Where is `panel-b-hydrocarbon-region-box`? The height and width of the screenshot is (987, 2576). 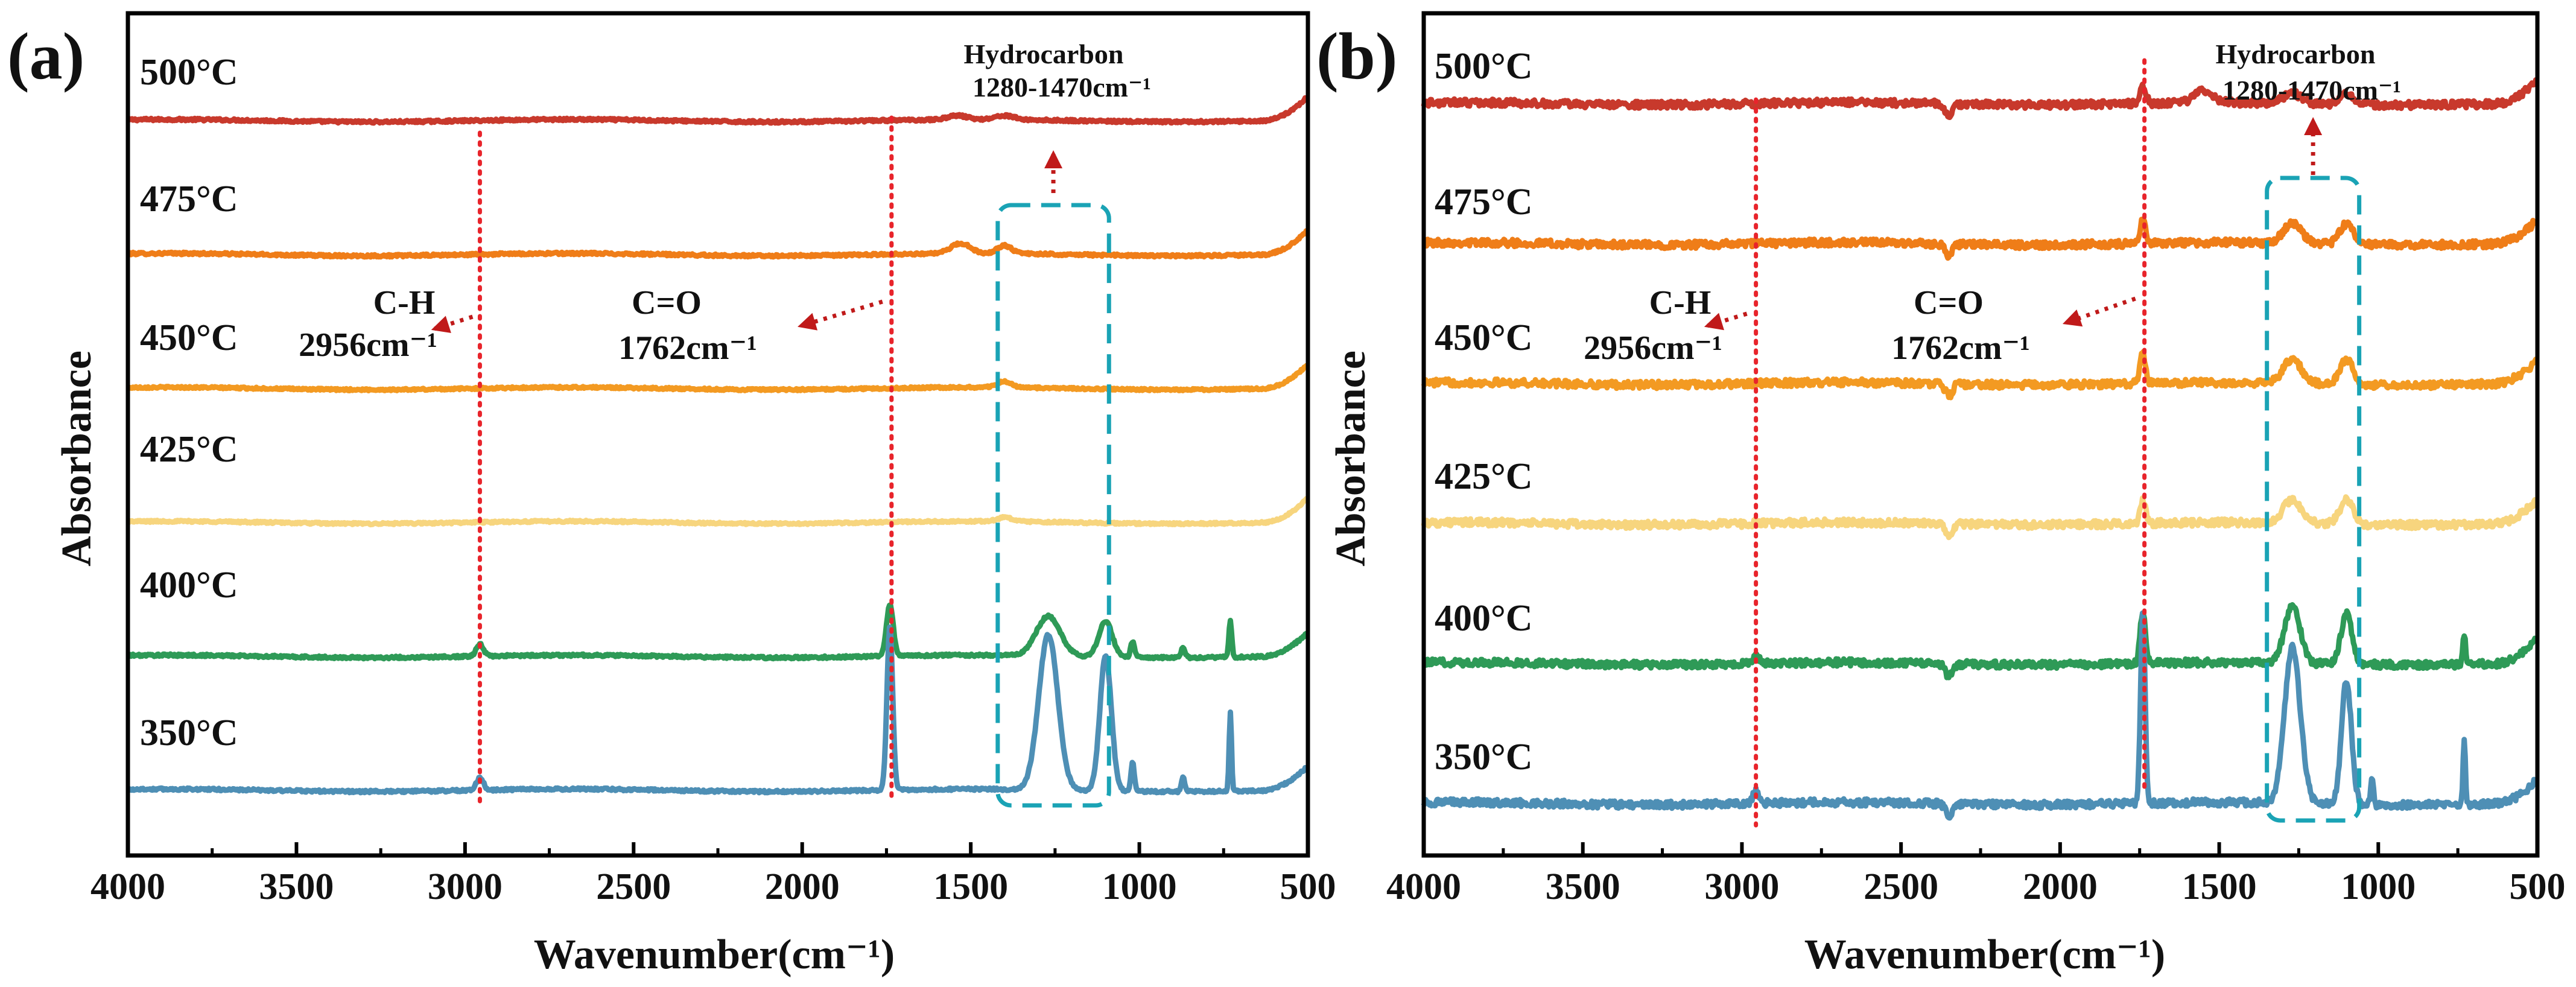 panel-b-hydrocarbon-region-box is located at coordinates (2313, 499).